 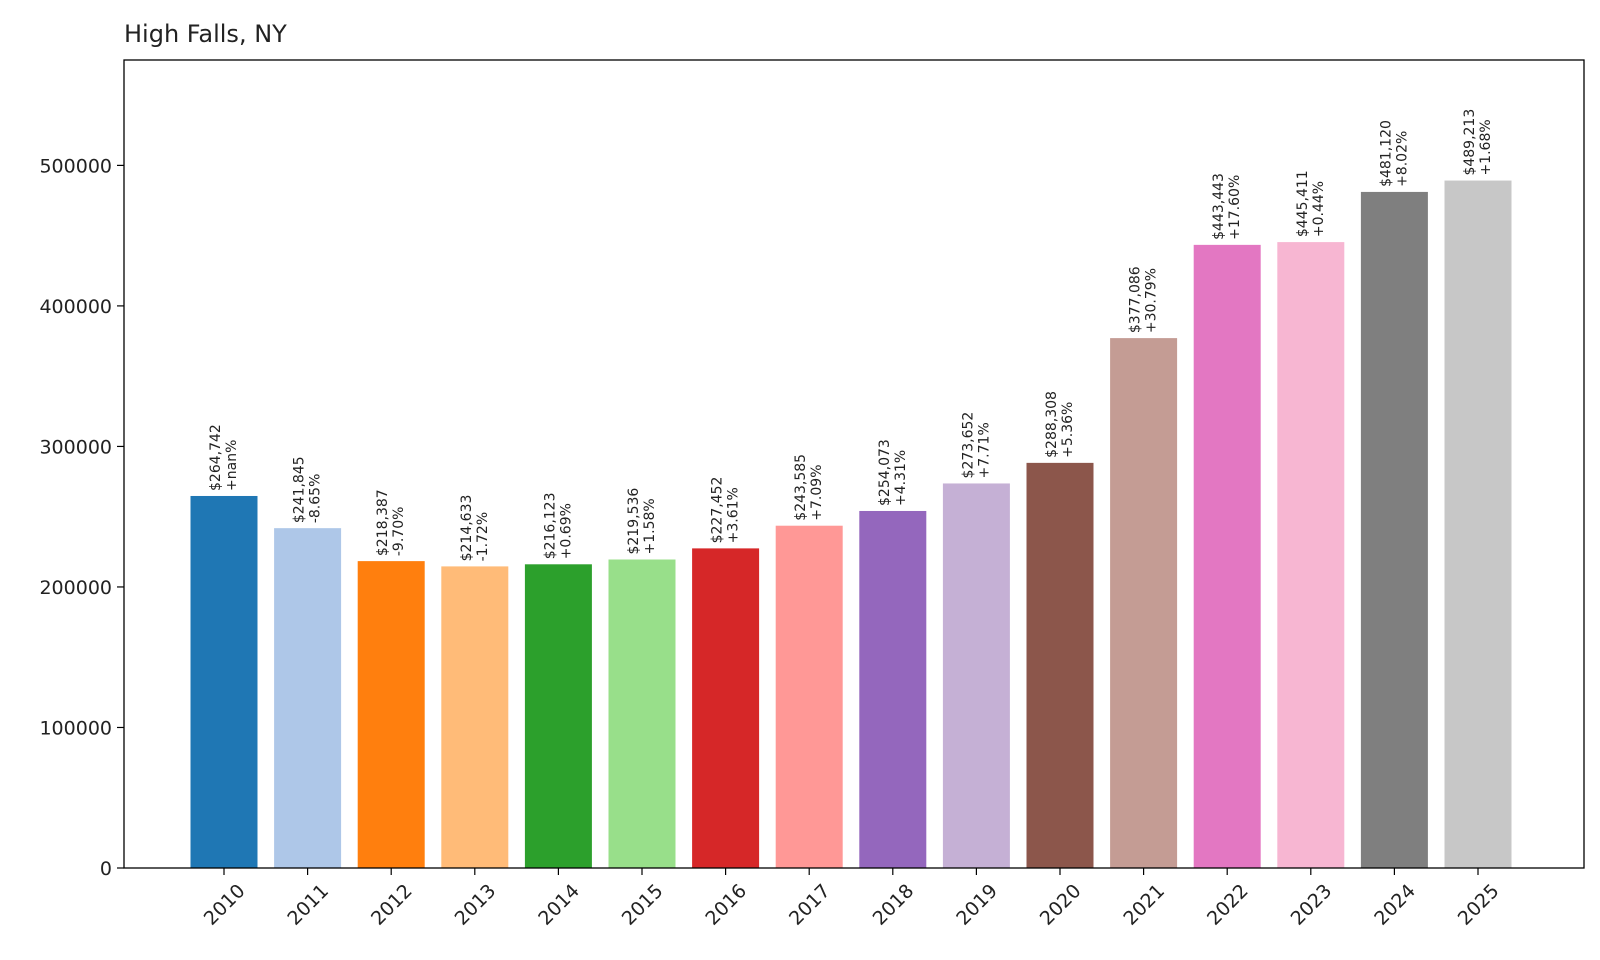 What do you see at coordinates (1228, 905) in the screenshot?
I see `x-tick-label: 2022` at bounding box center [1228, 905].